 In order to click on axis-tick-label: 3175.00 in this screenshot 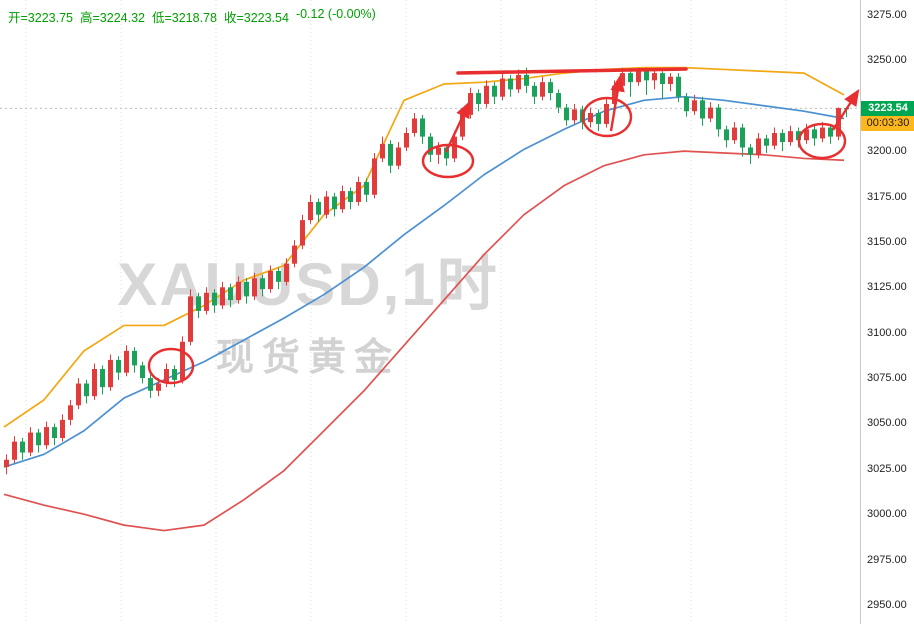, I will do `click(887, 196)`.